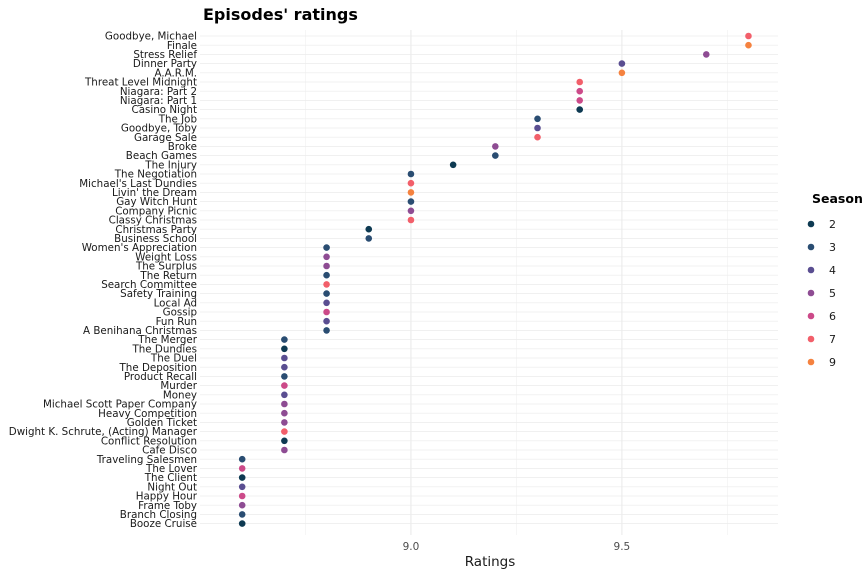  Describe the element at coordinates (180, 395) in the screenshot. I see `episode-label: Money` at that location.